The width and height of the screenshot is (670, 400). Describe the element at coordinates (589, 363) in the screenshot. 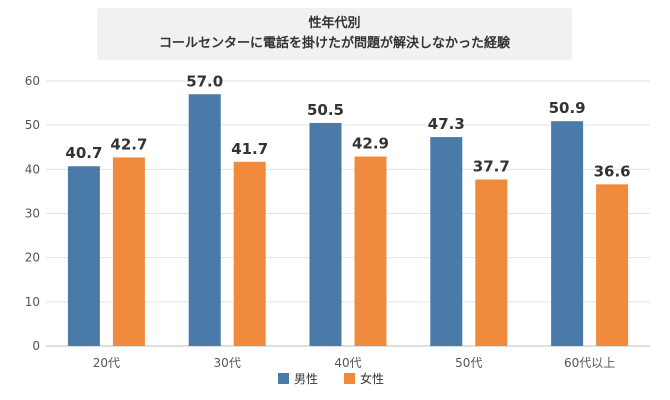

I see `x-tick-label: 60代以上` at that location.